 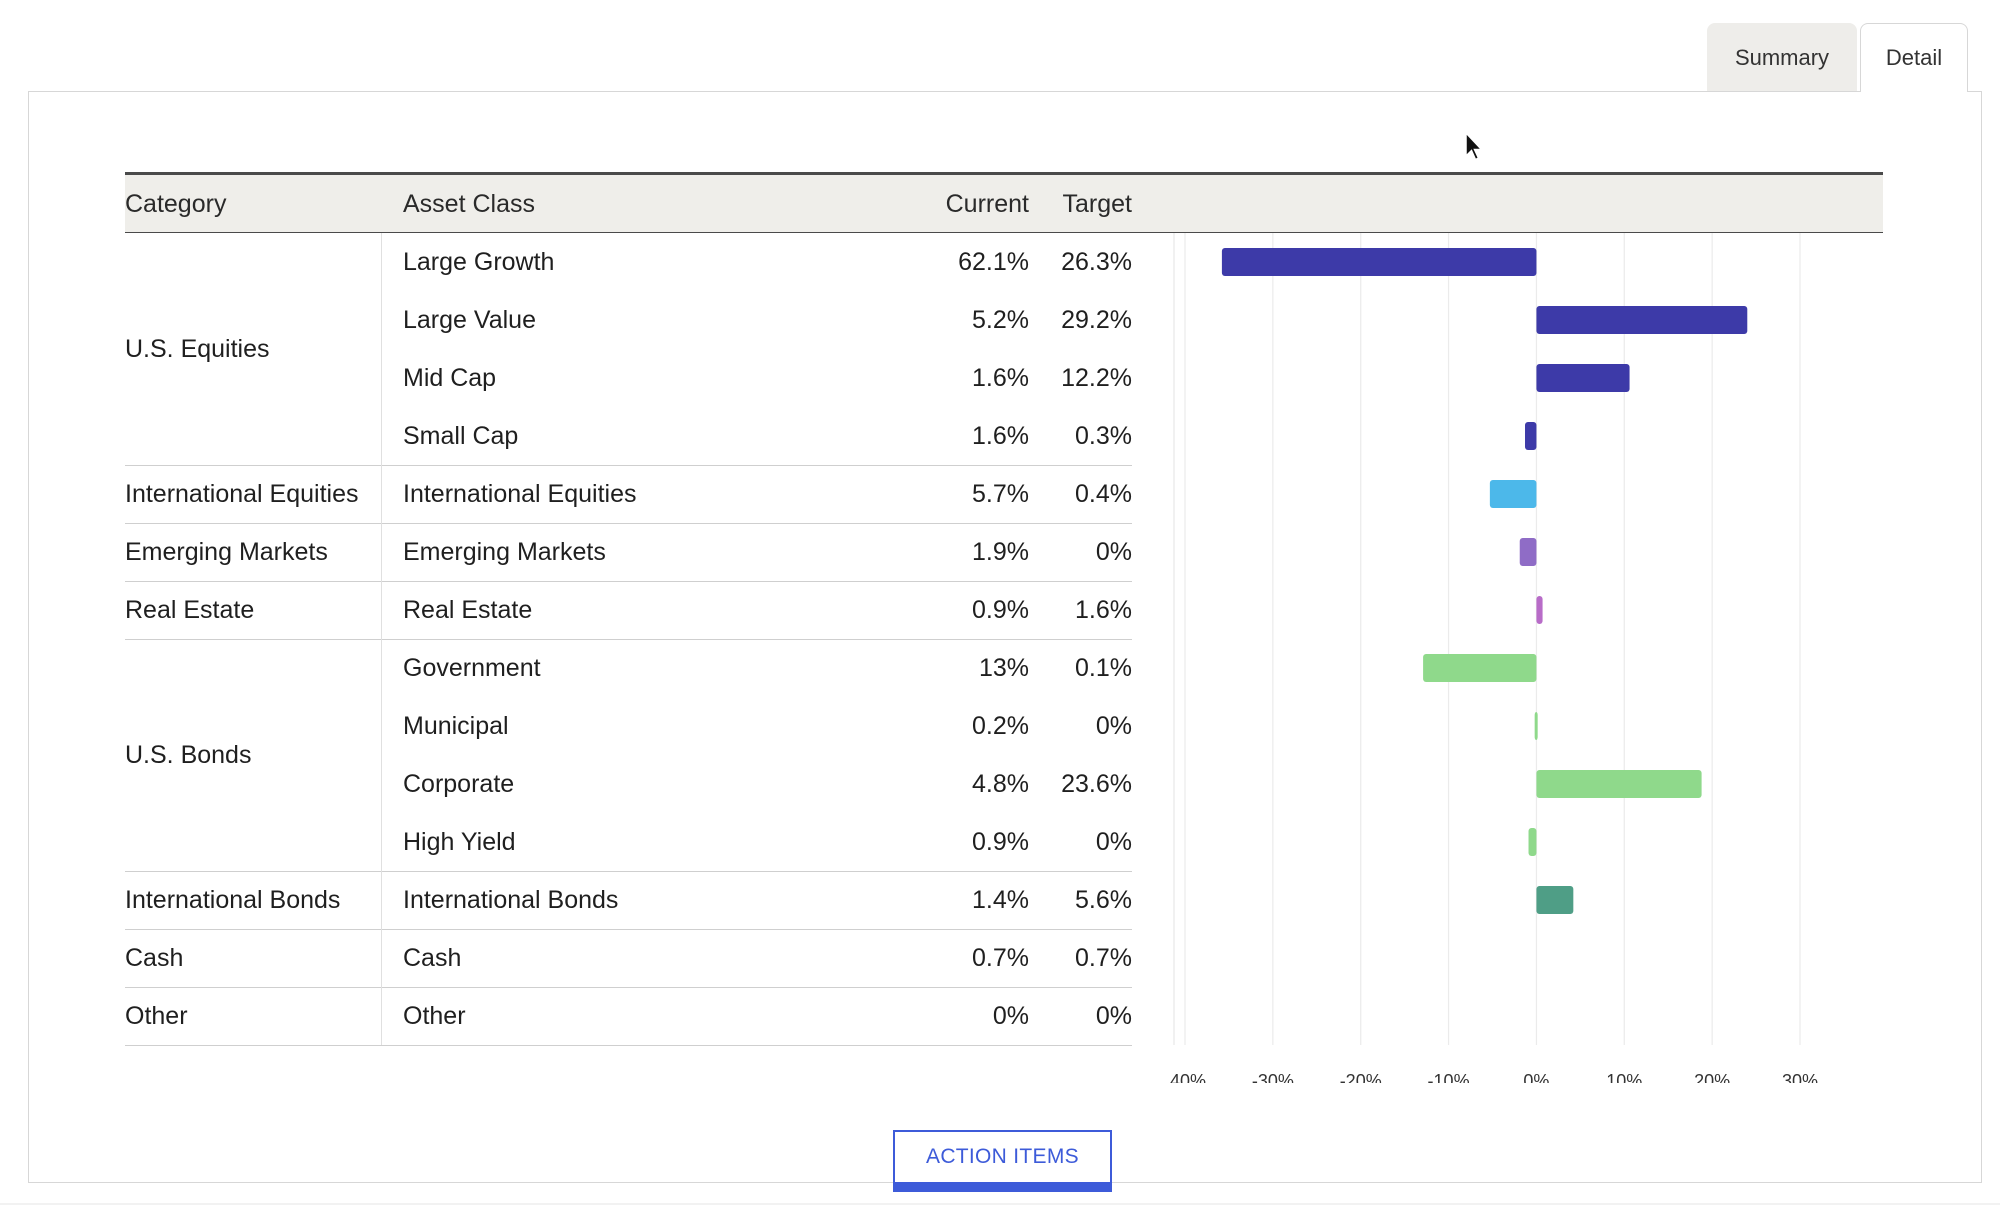 I want to click on asset-class-cell: Corporate, so click(x=459, y=783).